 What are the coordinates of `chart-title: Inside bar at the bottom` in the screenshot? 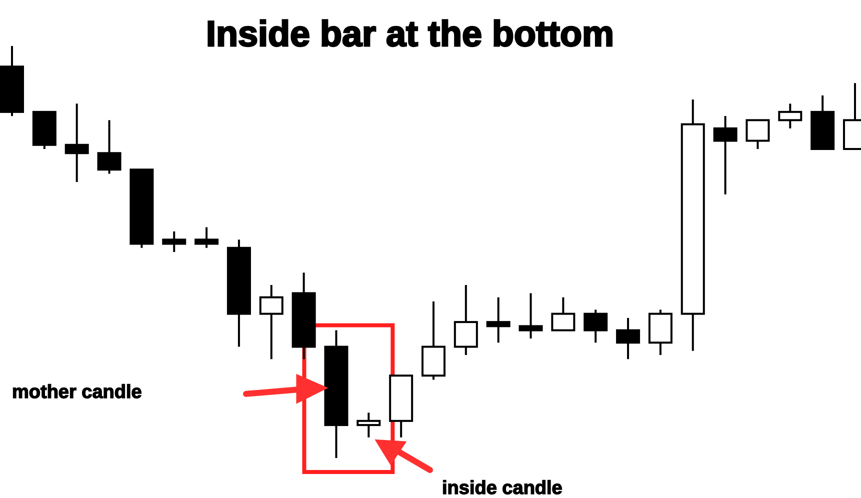 It's located at (410, 33).